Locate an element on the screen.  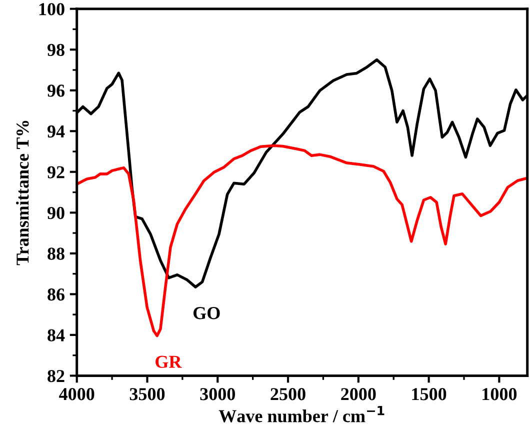
series-label: GR is located at coordinates (169, 362).